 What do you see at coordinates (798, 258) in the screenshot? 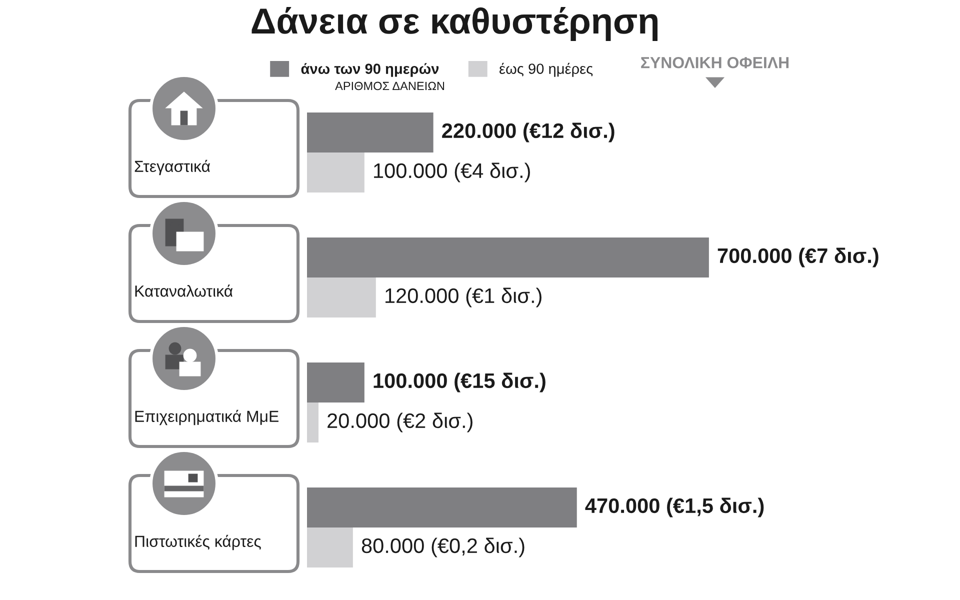
I see `data-label: 700.000 (€7 δισ.)` at bounding box center [798, 258].